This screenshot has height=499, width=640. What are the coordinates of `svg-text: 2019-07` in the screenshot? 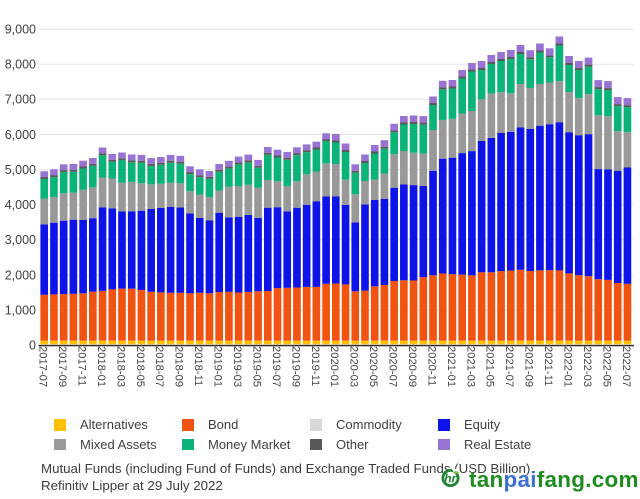 It's located at (276, 366).